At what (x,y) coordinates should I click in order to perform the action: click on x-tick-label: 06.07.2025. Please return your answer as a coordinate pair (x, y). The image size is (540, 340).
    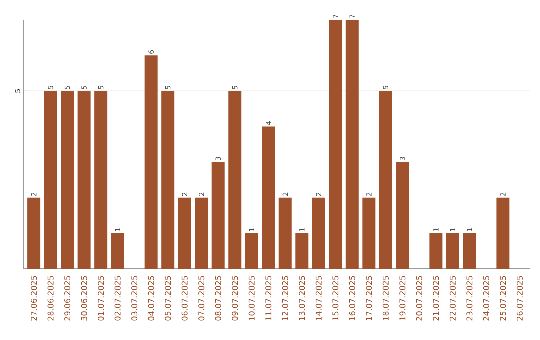
    Looking at the image, I should click on (185, 298).